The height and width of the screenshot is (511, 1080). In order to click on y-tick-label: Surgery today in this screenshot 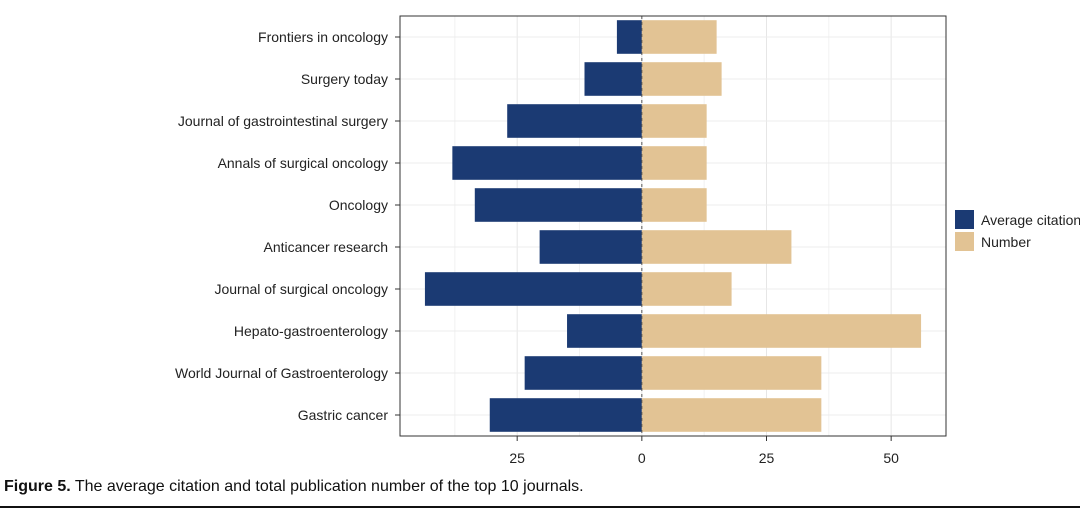, I will do `click(344, 79)`.